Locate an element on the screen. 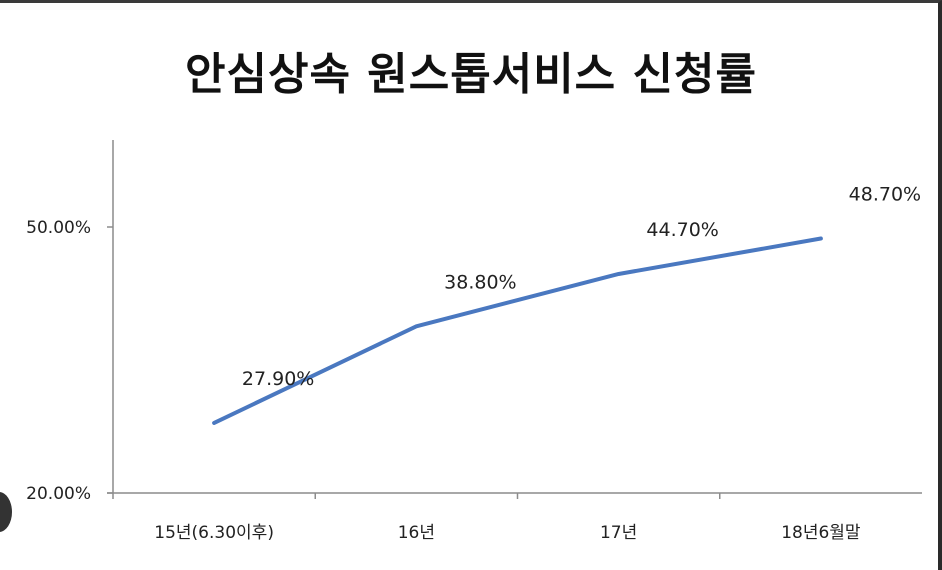  y-tick-label: 50.00% is located at coordinates (58, 228).